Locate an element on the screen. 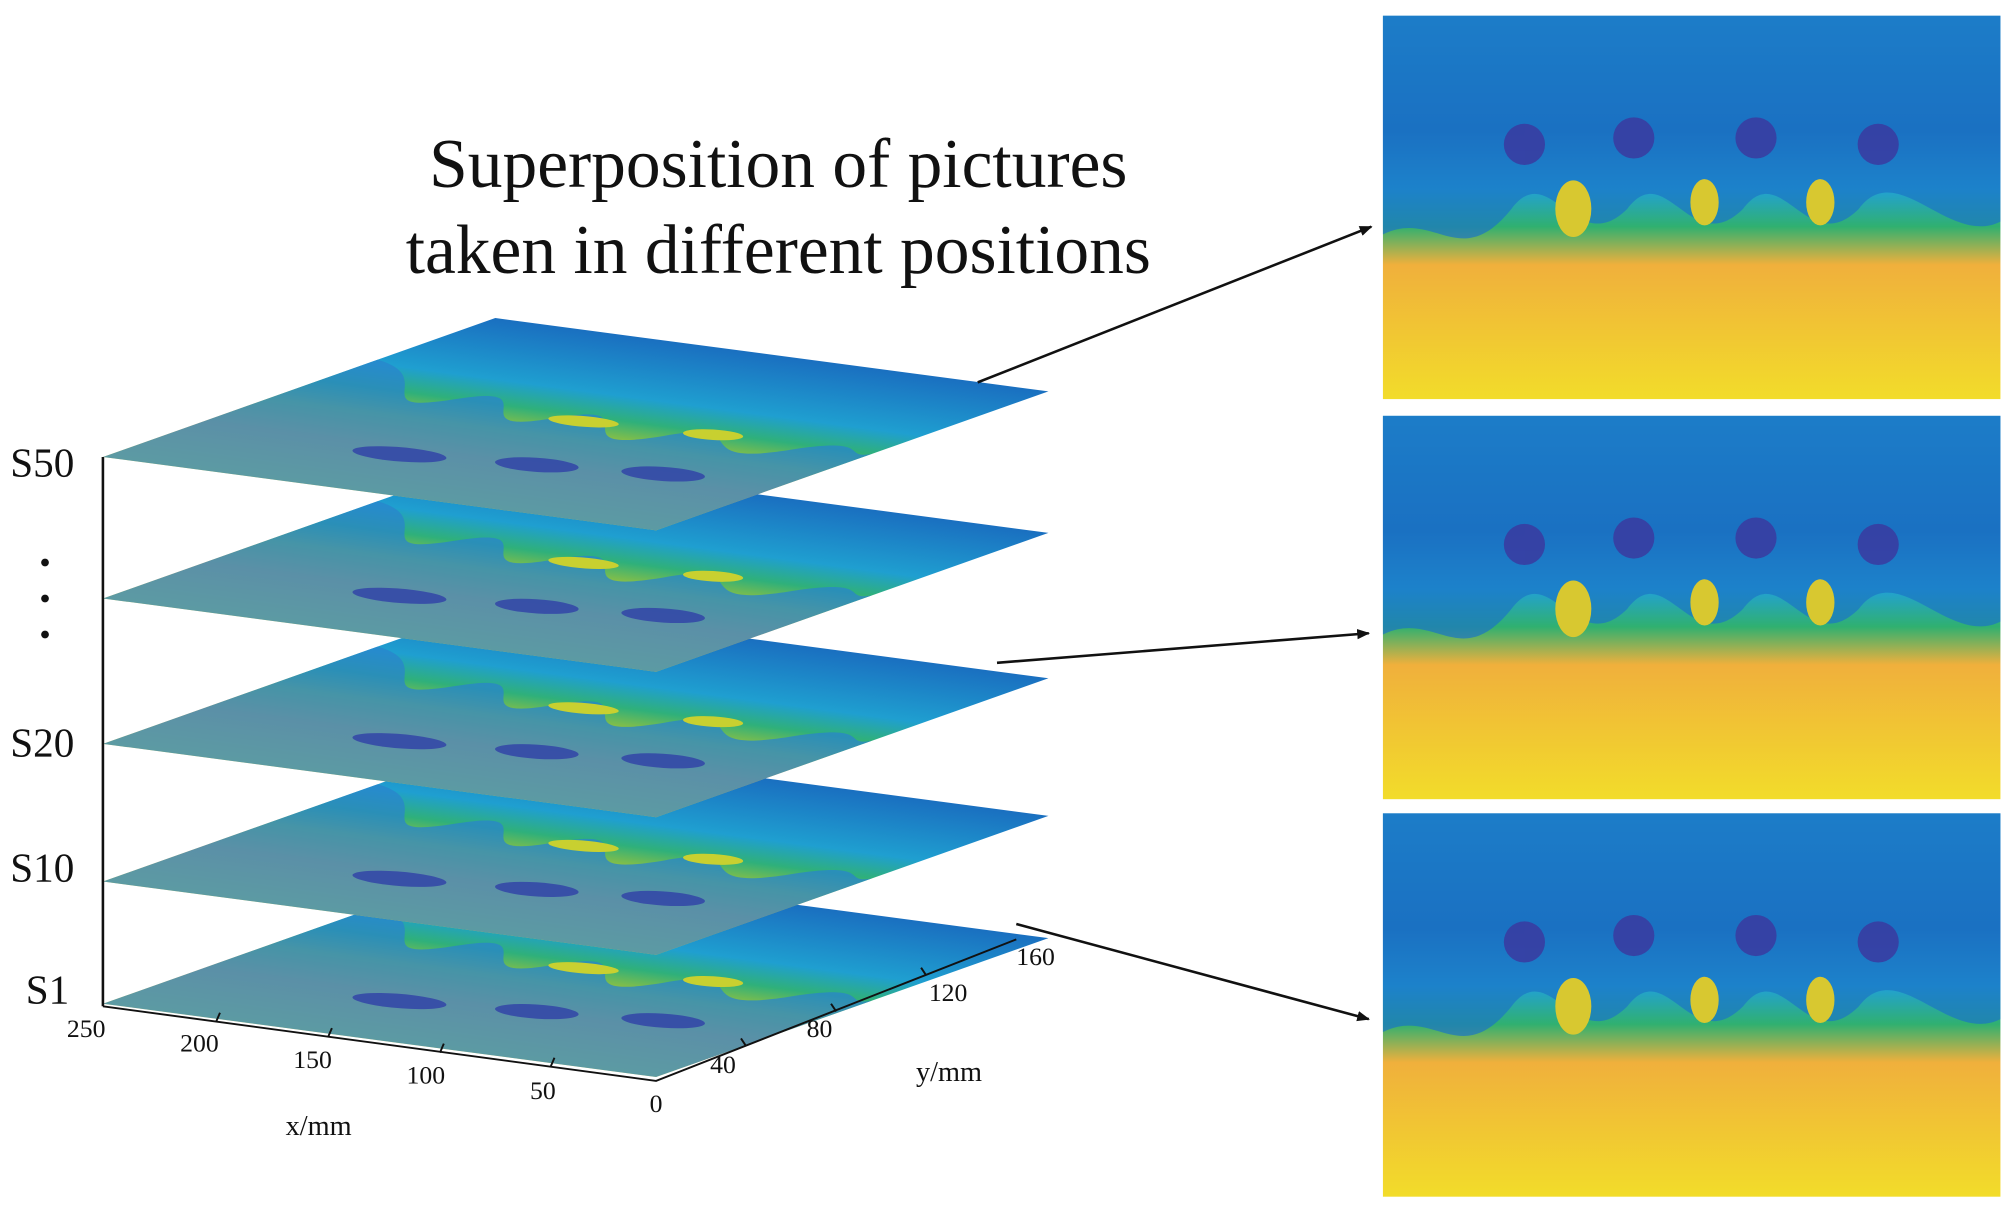  x-tick-label: 0 is located at coordinates (656, 1103).